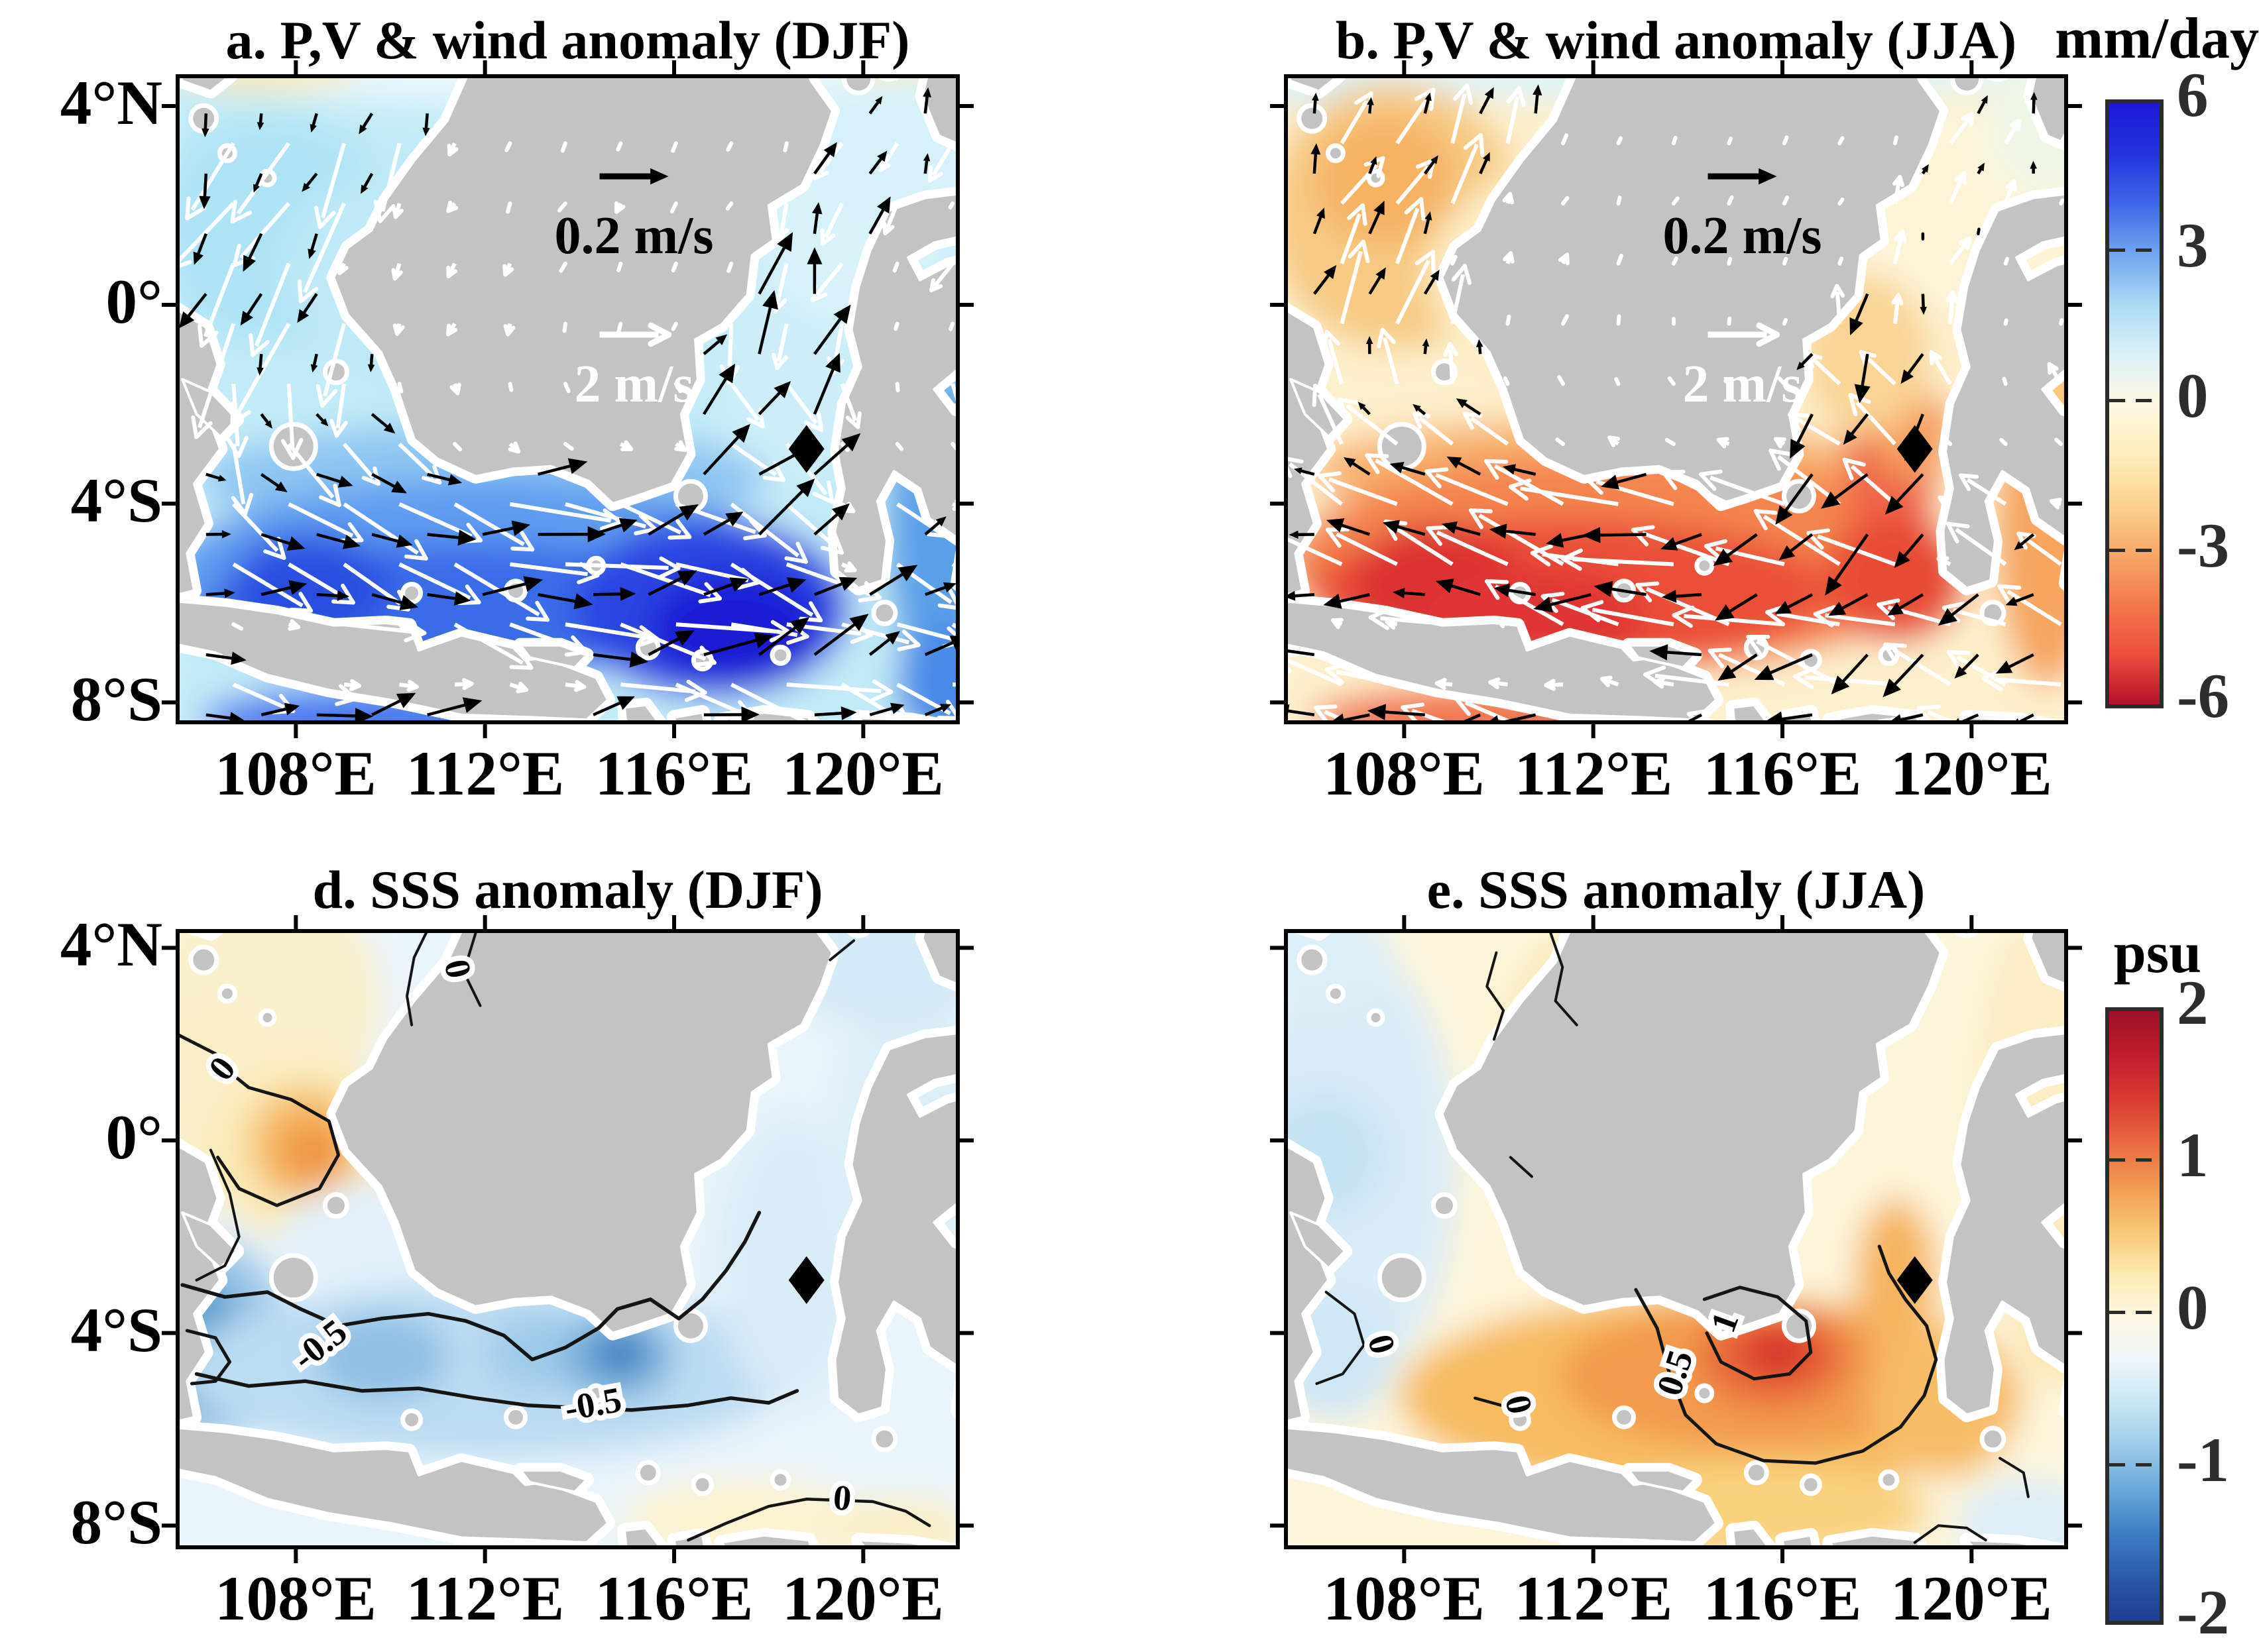  What do you see at coordinates (2193, 1003) in the screenshot?
I see `colorbar-tick-label: 2` at bounding box center [2193, 1003].